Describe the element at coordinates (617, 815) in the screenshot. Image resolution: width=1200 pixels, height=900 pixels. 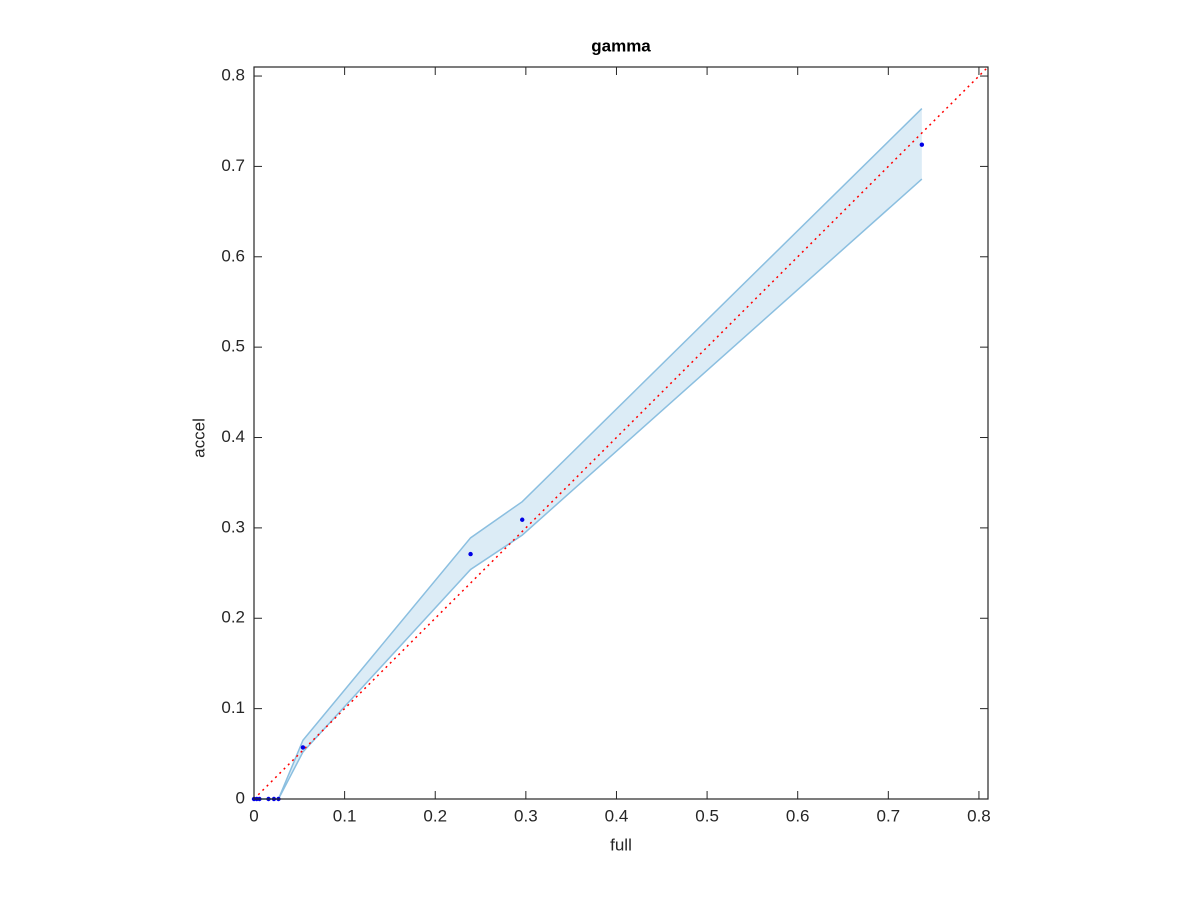
I see `x-tick-label: 0.4` at that location.